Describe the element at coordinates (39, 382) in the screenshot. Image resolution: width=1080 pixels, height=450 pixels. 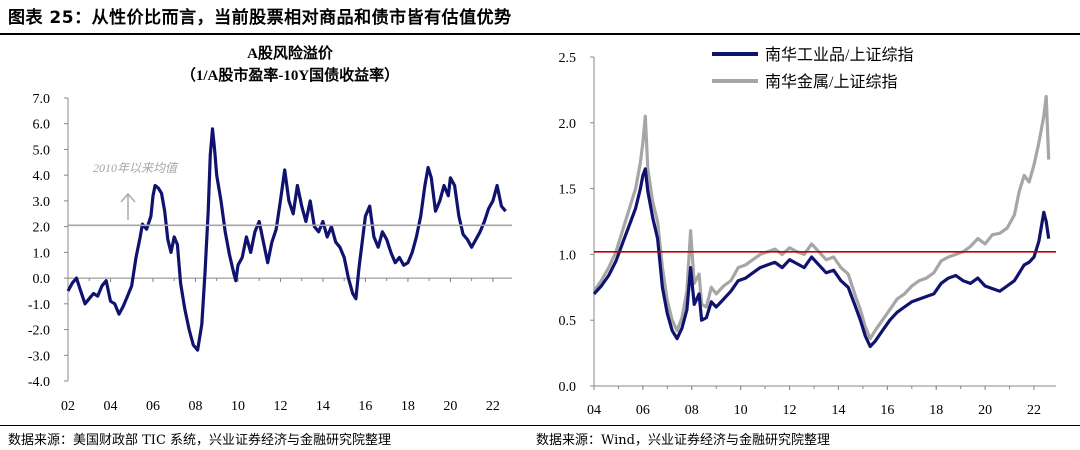
I see `left-chart-y-tick-label: -4.0` at that location.